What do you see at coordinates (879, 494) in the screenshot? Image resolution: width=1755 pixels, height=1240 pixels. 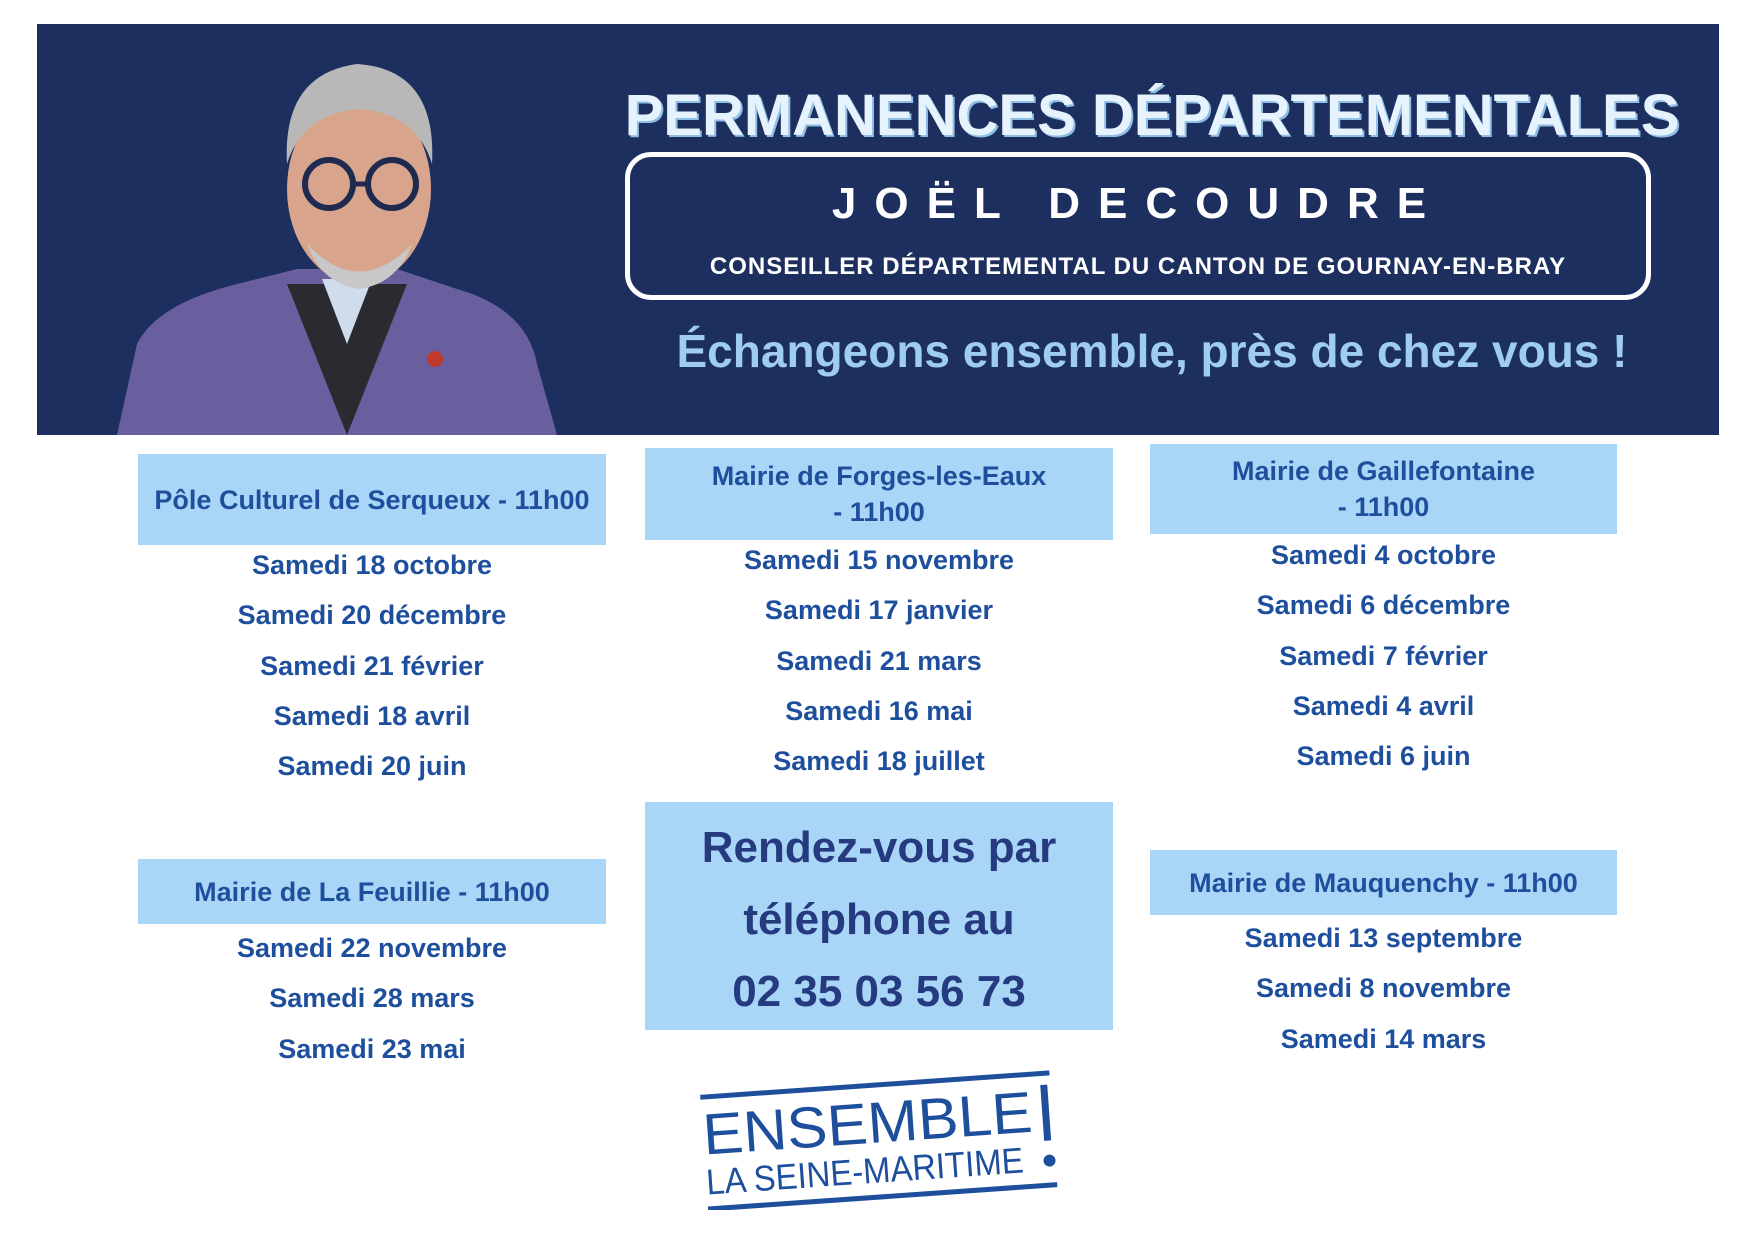 I see `session-place-forges: Mairie de Forges-les-Eaux - 11h00` at bounding box center [879, 494].